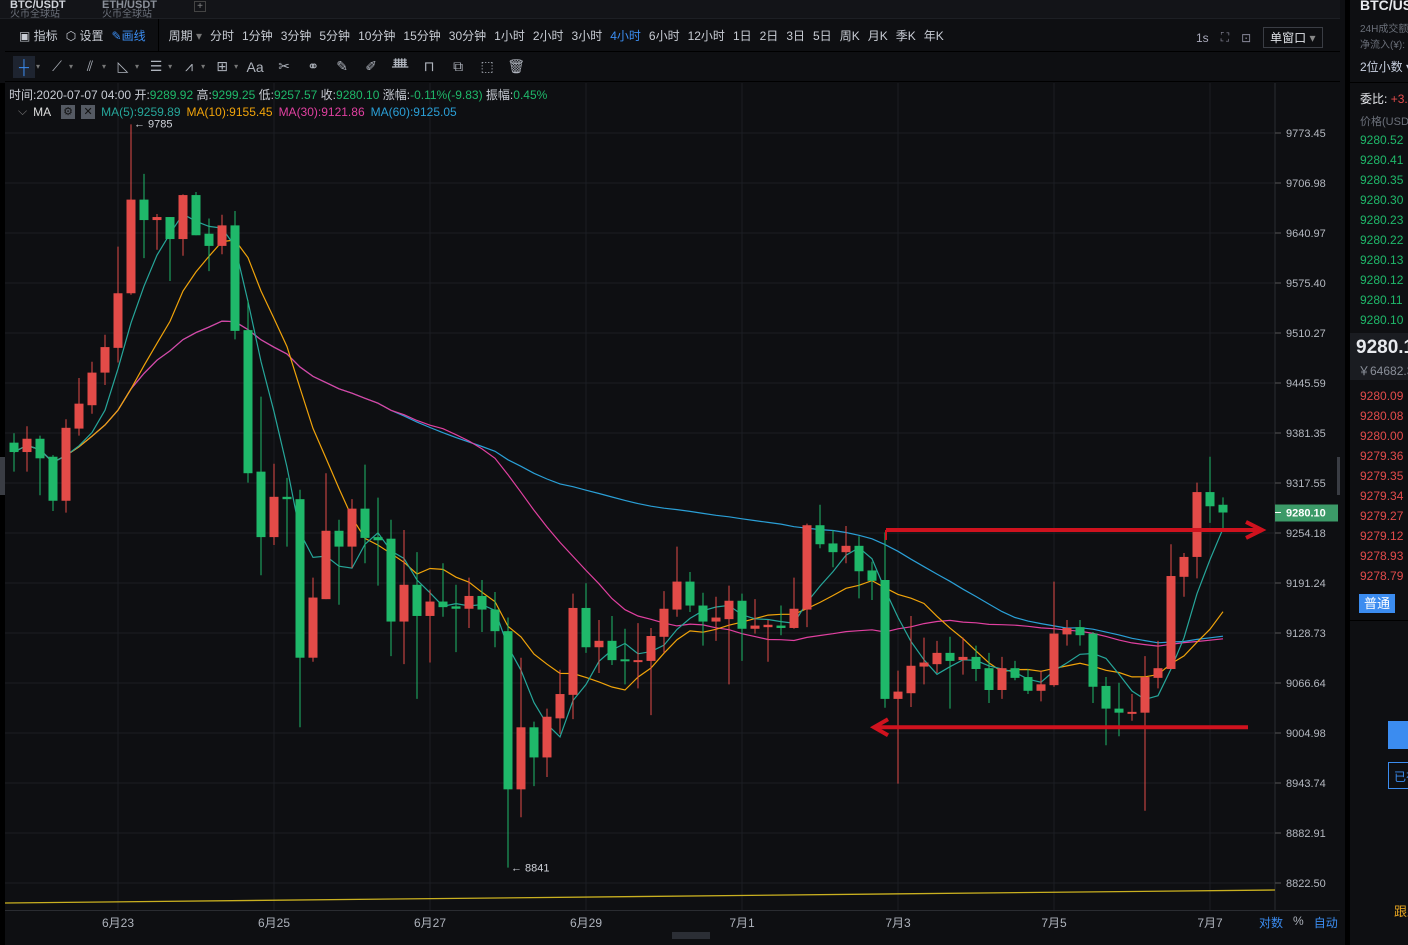  I want to click on ask-price: 9280.30, so click(1382, 200).